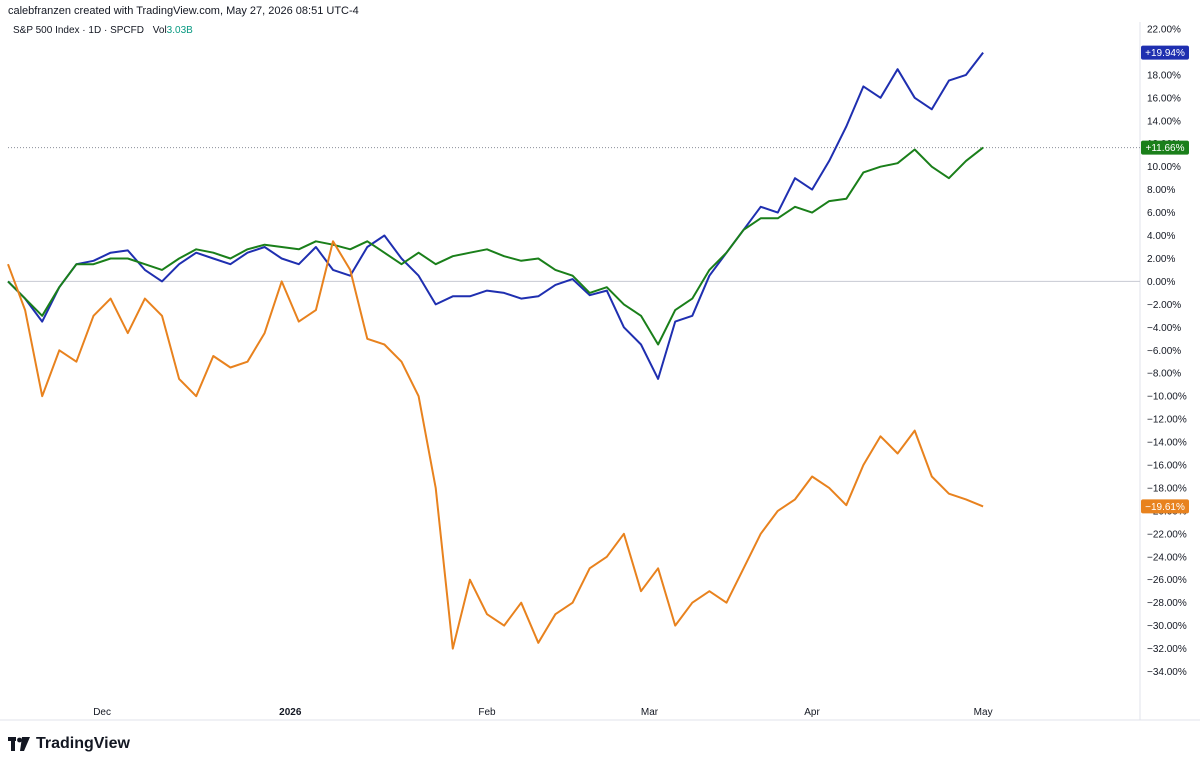 This screenshot has width=1200, height=765. I want to click on x-tick-label: Apr, so click(812, 712).